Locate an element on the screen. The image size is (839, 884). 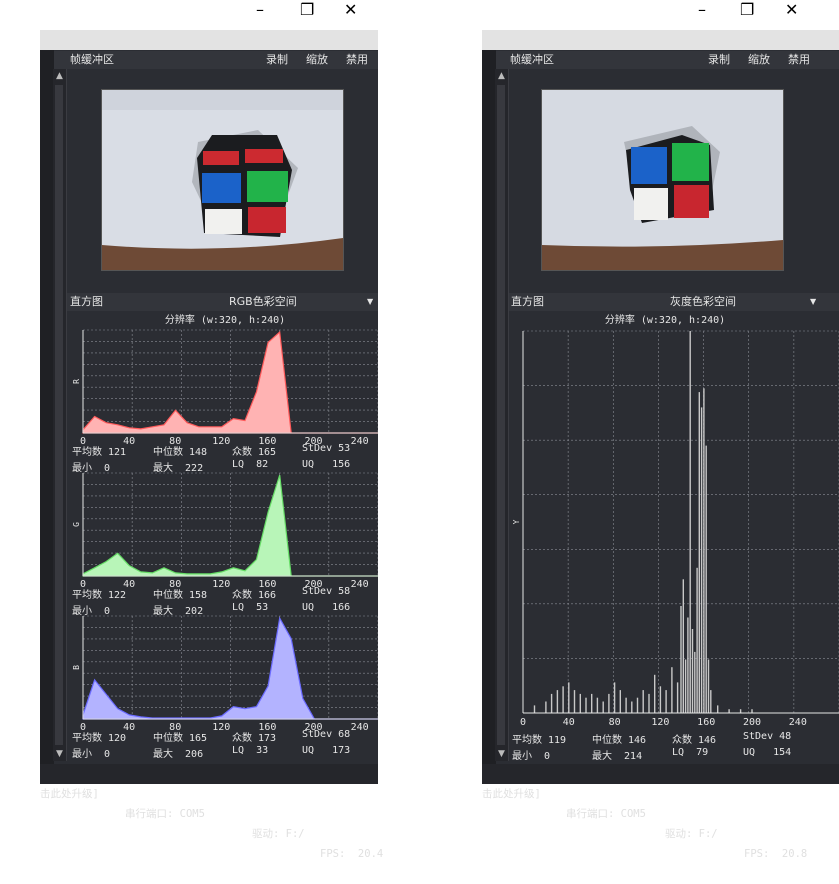
serial-port-label: 串行端口: COM5 is located at coordinates (165, 814).